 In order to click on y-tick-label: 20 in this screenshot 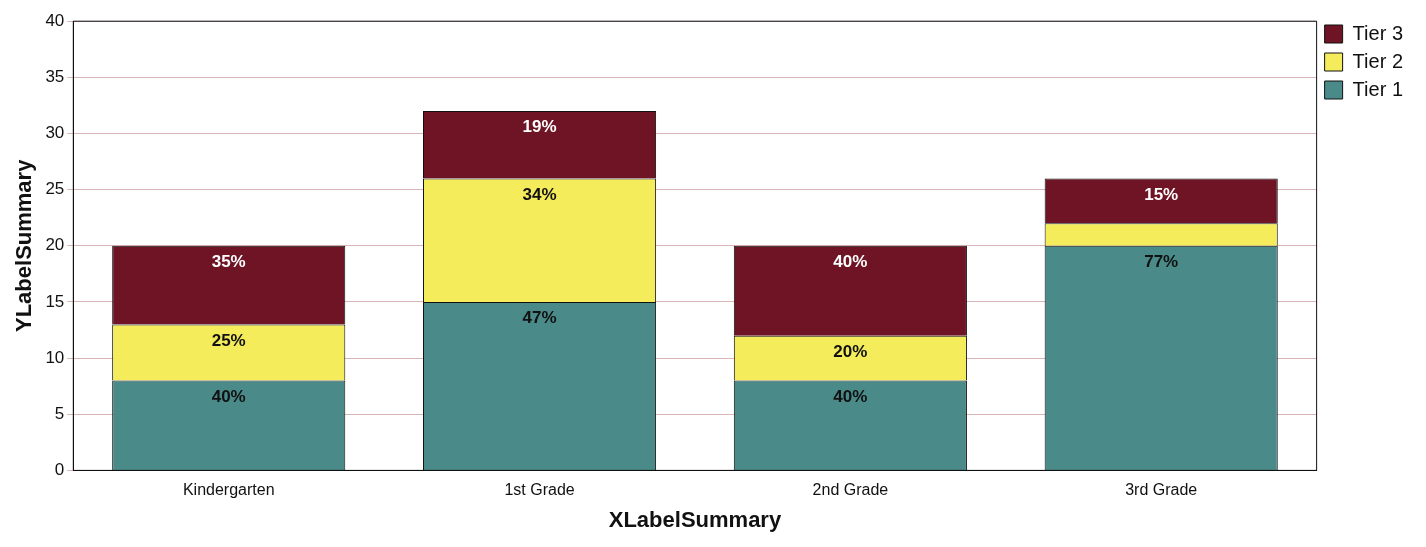, I will do `click(55, 245)`.